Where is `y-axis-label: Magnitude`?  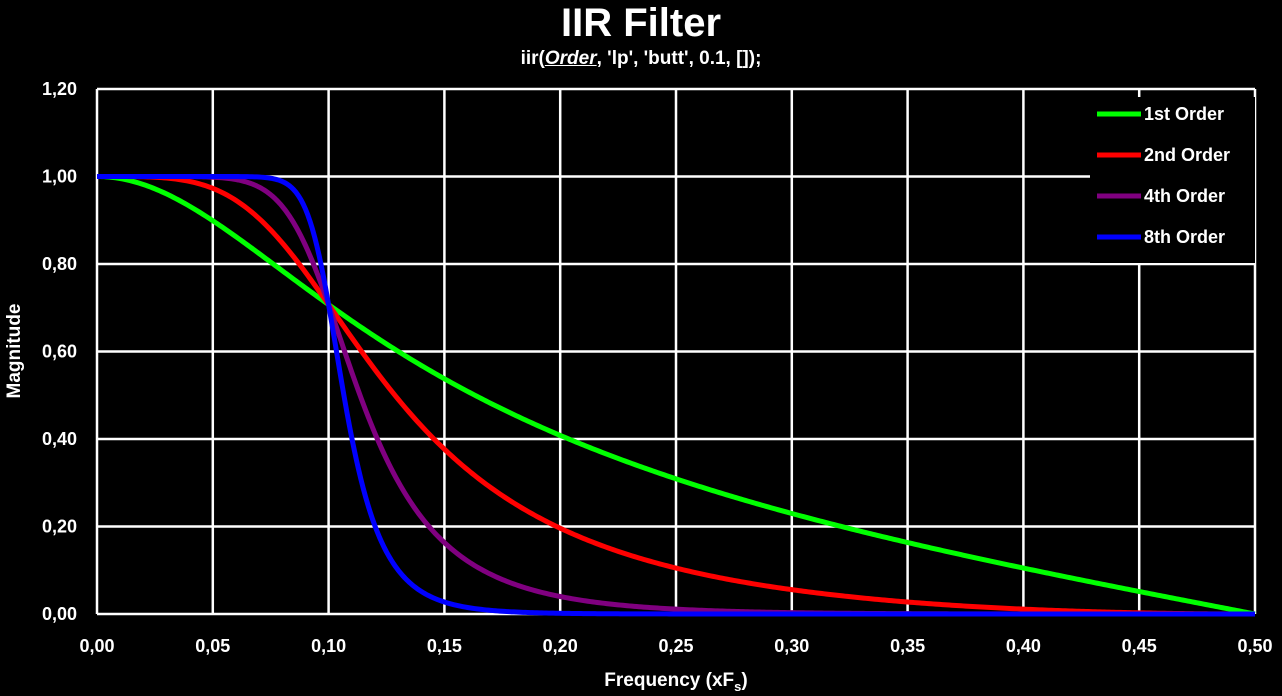
y-axis-label: Magnitude is located at coordinates (14, 351).